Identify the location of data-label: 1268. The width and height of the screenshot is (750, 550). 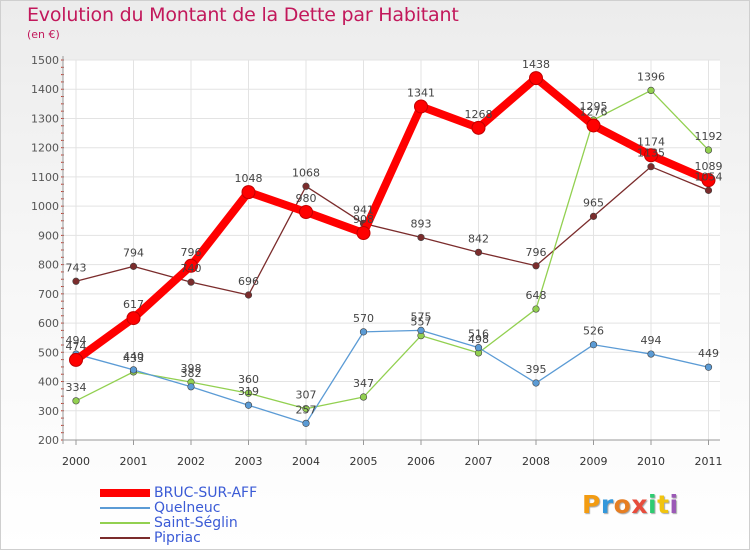
(479, 114).